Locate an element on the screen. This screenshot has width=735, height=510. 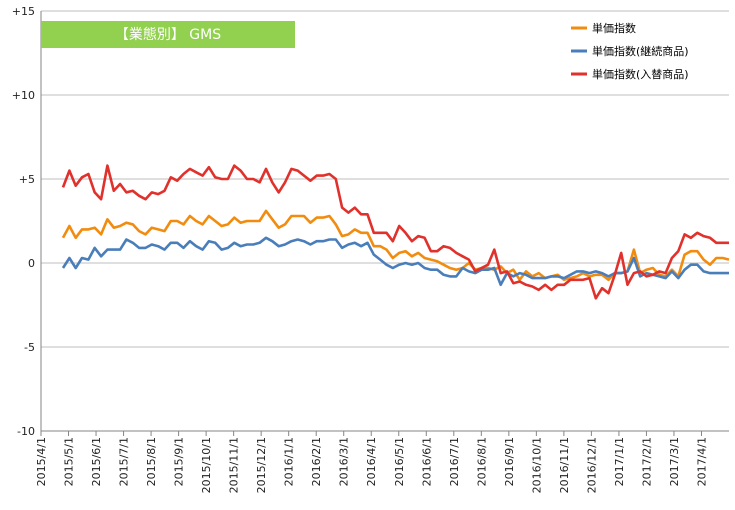
x-tick-label: 2016/2/1 is located at coordinates (316, 461).